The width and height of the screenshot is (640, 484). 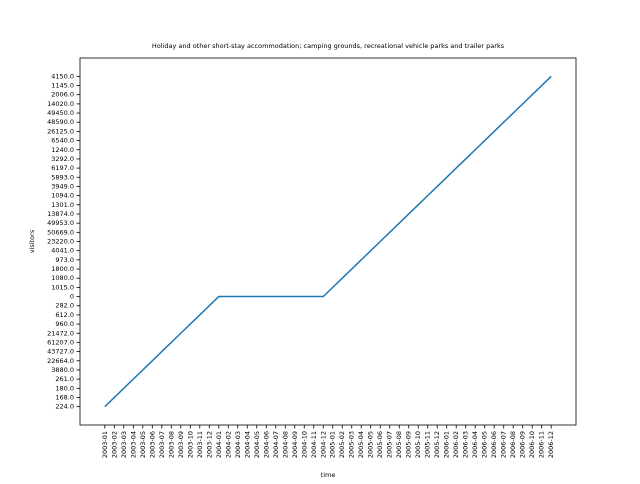 What do you see at coordinates (475, 444) in the screenshot?
I see `x-tick-label: 2006-04` at bounding box center [475, 444].